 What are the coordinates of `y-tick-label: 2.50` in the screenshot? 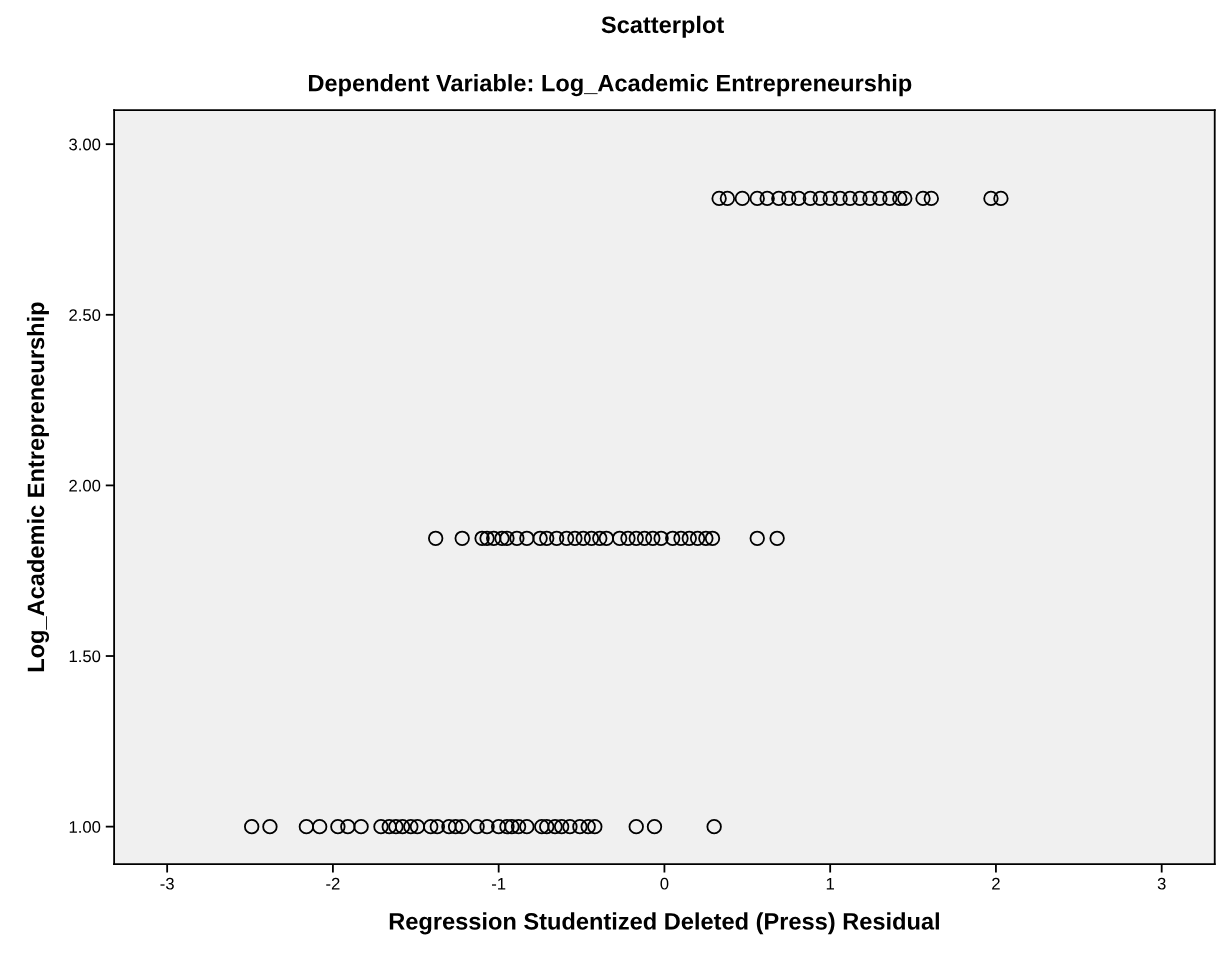 It's located at (85, 315).